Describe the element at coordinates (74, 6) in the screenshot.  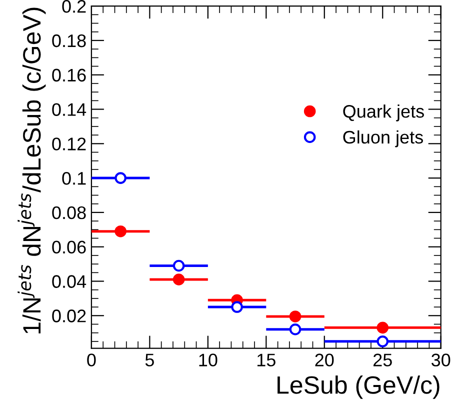
I see `y-tick-label: 0.2` at that location.